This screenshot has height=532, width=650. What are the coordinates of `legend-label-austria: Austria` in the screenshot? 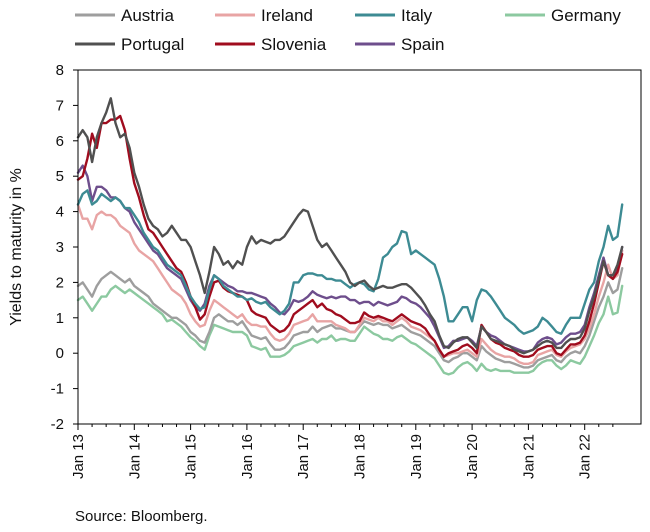 It's located at (147, 15).